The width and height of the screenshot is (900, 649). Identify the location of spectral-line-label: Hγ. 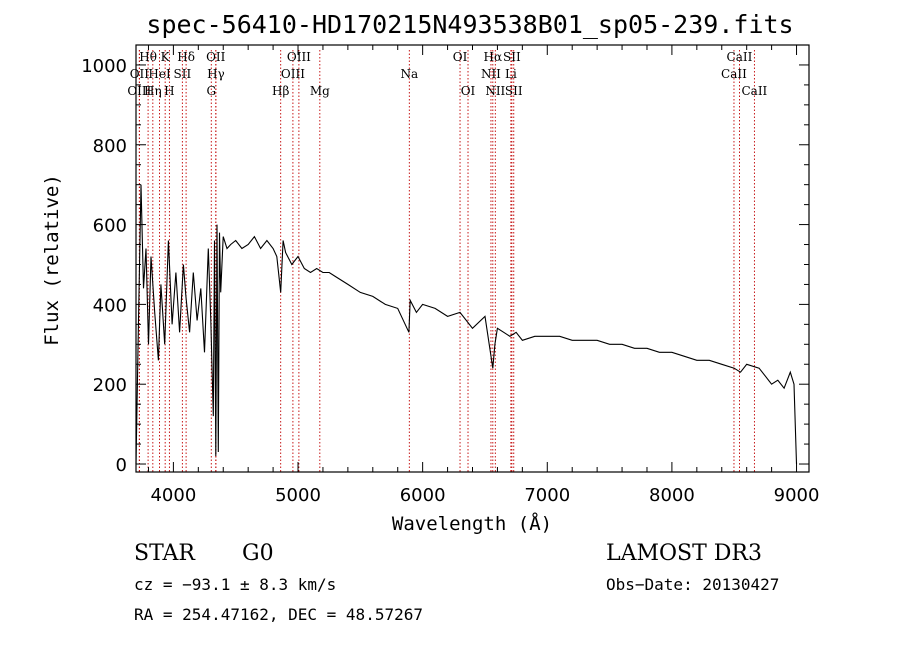
(216, 74).